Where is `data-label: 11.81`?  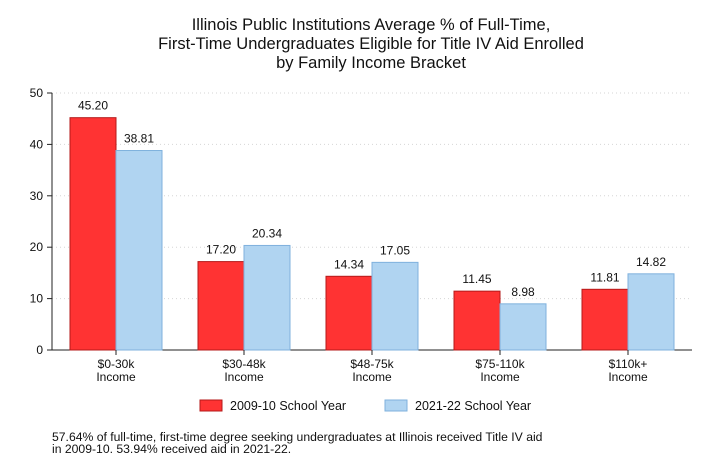 data-label: 11.81 is located at coordinates (604, 277).